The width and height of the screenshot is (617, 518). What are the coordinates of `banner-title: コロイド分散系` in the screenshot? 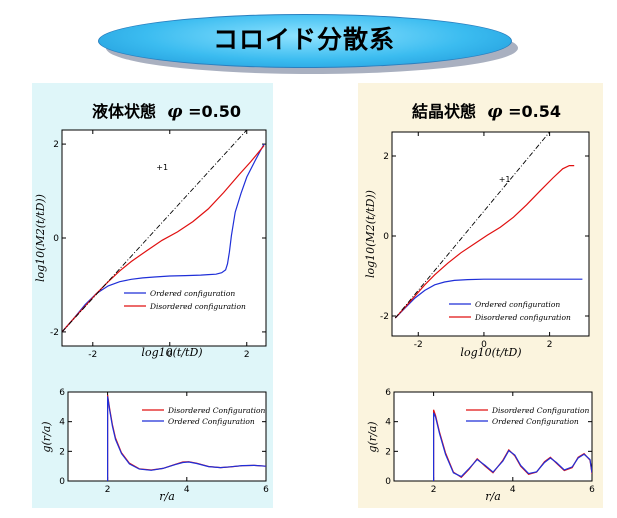 It's located at (303, 39).